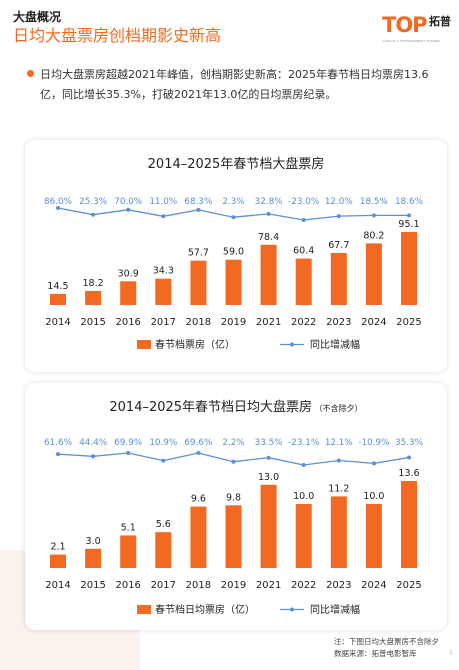 Image resolution: width=459 pixels, height=670 pixels. What do you see at coordinates (117, 35) in the screenshot?
I see `page-title: 日均大盘票房创档期影史新高` at bounding box center [117, 35].